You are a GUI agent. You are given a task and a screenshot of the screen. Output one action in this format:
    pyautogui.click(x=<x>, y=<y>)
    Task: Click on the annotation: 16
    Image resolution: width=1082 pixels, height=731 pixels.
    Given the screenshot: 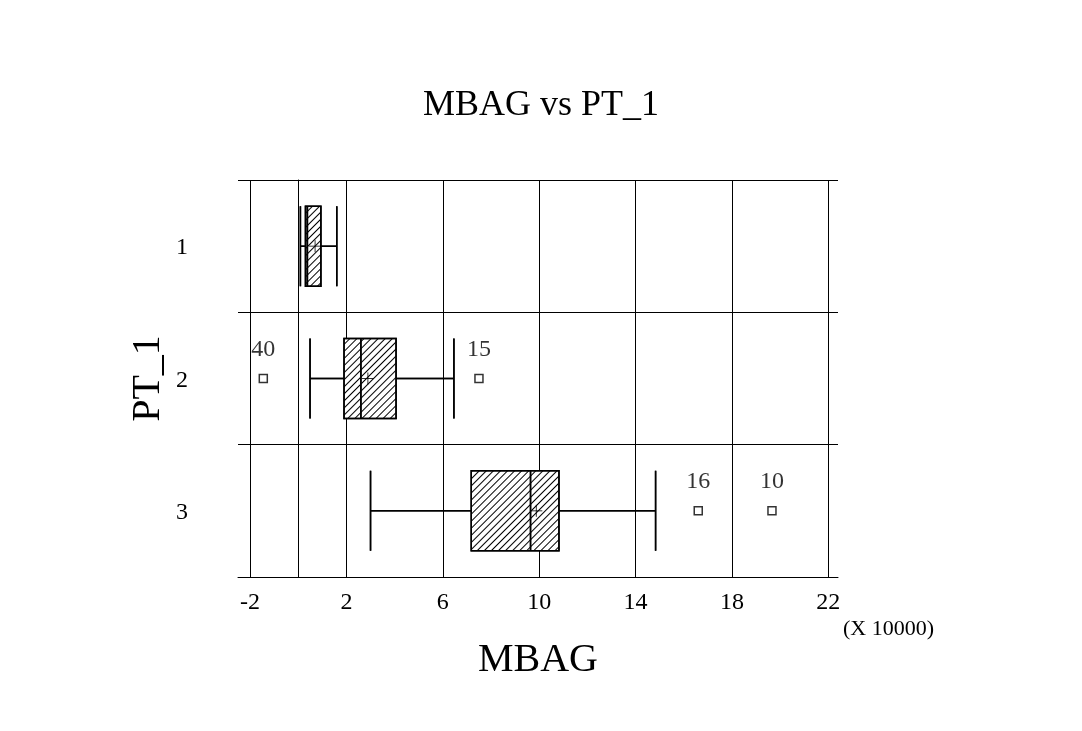 What is the action you would take?
    pyautogui.click(x=698, y=480)
    